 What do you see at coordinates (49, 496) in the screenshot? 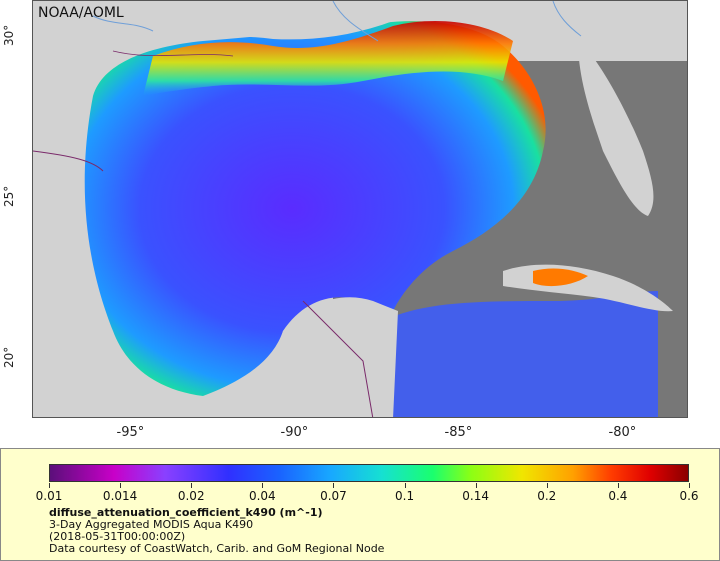
I see `colorbar-tick-label: 0.01` at bounding box center [49, 496].